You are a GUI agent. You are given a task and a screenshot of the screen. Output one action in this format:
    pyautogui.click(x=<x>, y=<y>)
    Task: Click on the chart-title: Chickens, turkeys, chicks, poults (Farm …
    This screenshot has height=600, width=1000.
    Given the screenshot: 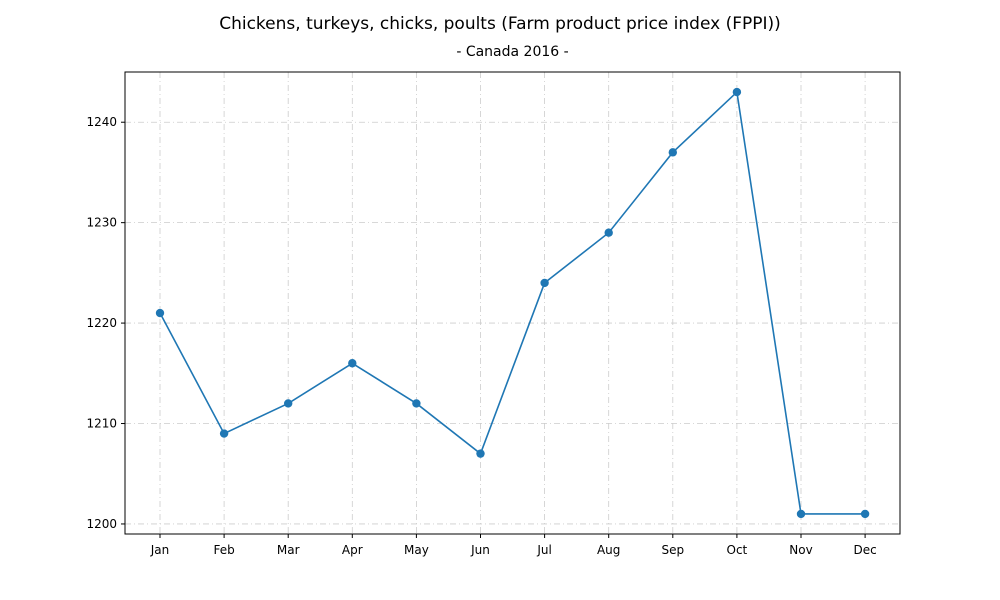 What is the action you would take?
    pyautogui.click(x=500, y=24)
    